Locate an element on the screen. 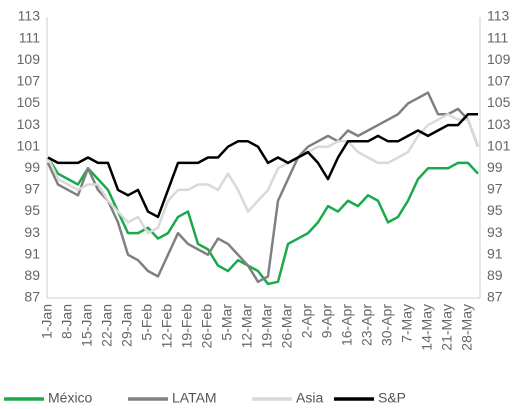 Image resolution: width=523 pixels, height=409 pixels. x-tick-label: 7-May is located at coordinates (407, 323).